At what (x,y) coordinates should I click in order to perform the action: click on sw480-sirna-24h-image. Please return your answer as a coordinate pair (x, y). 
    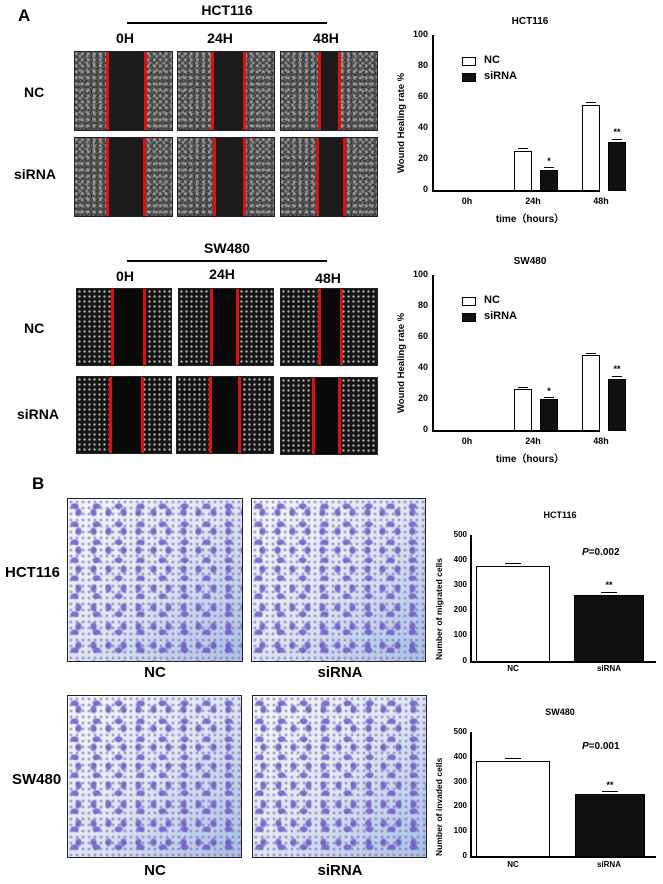
    Looking at the image, I should click on (225, 415).